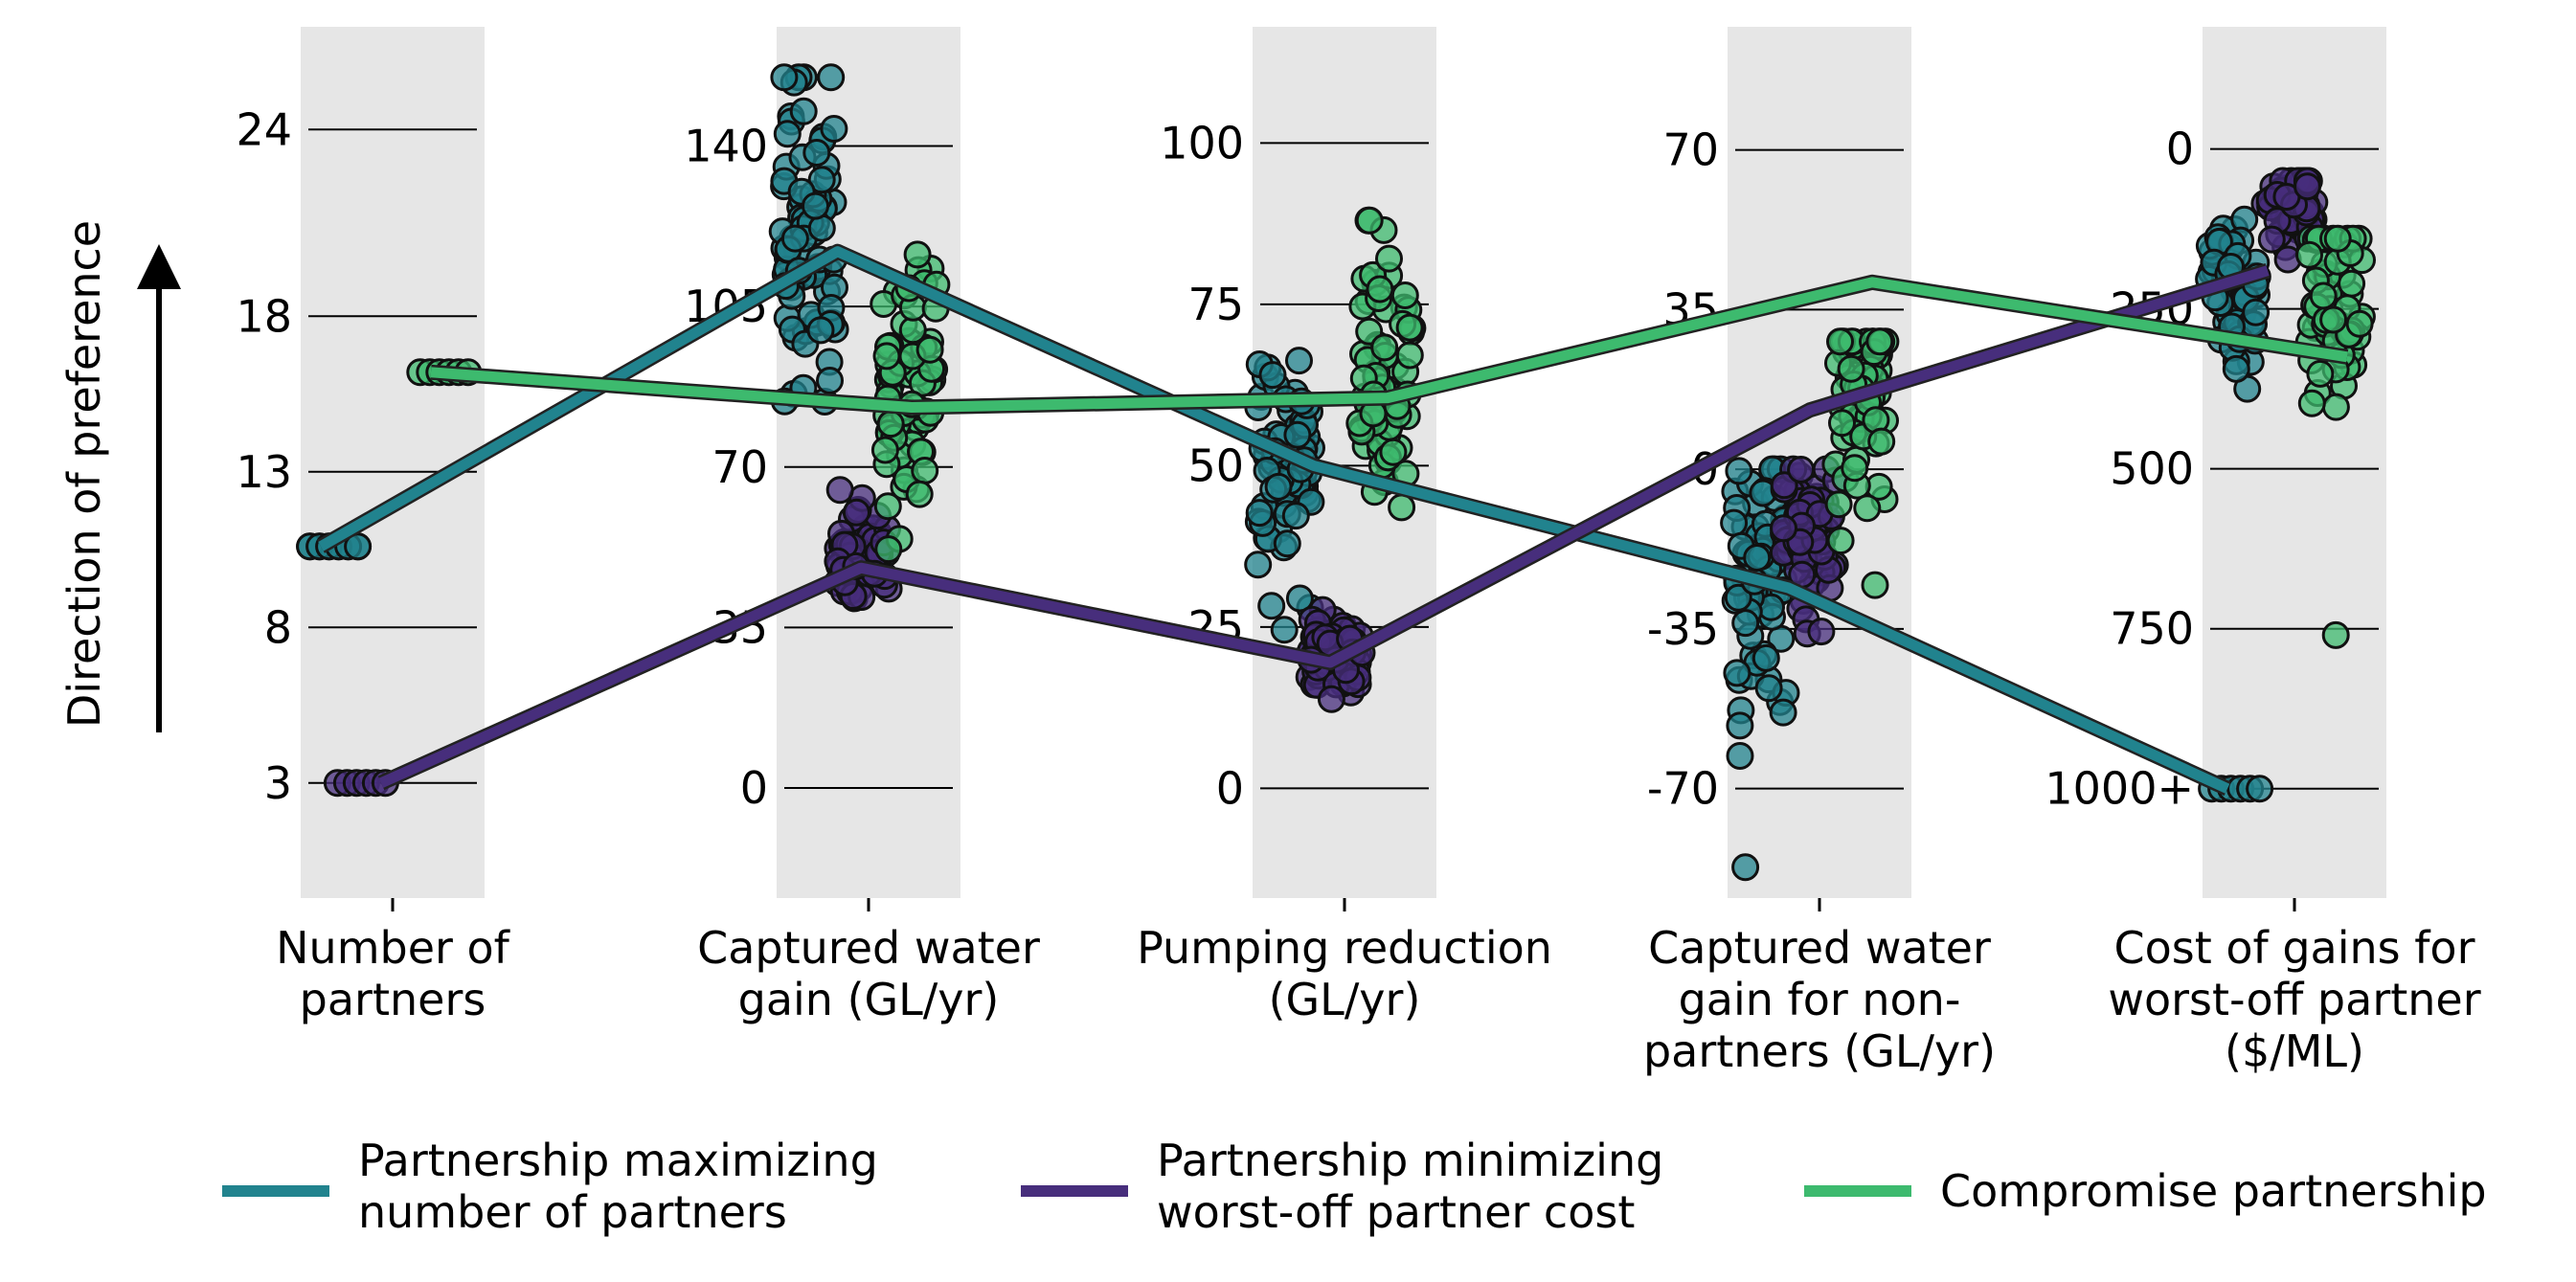  Describe the element at coordinates (618, 1160) in the screenshot. I see `legend-label: Partnership maximizing` at that location.